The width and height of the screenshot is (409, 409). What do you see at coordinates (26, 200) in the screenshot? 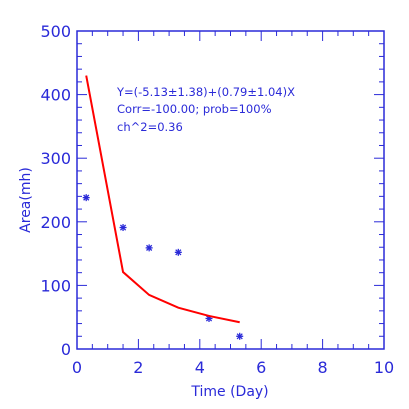
I see `y-axis-title: Area(mh)` at bounding box center [26, 200].